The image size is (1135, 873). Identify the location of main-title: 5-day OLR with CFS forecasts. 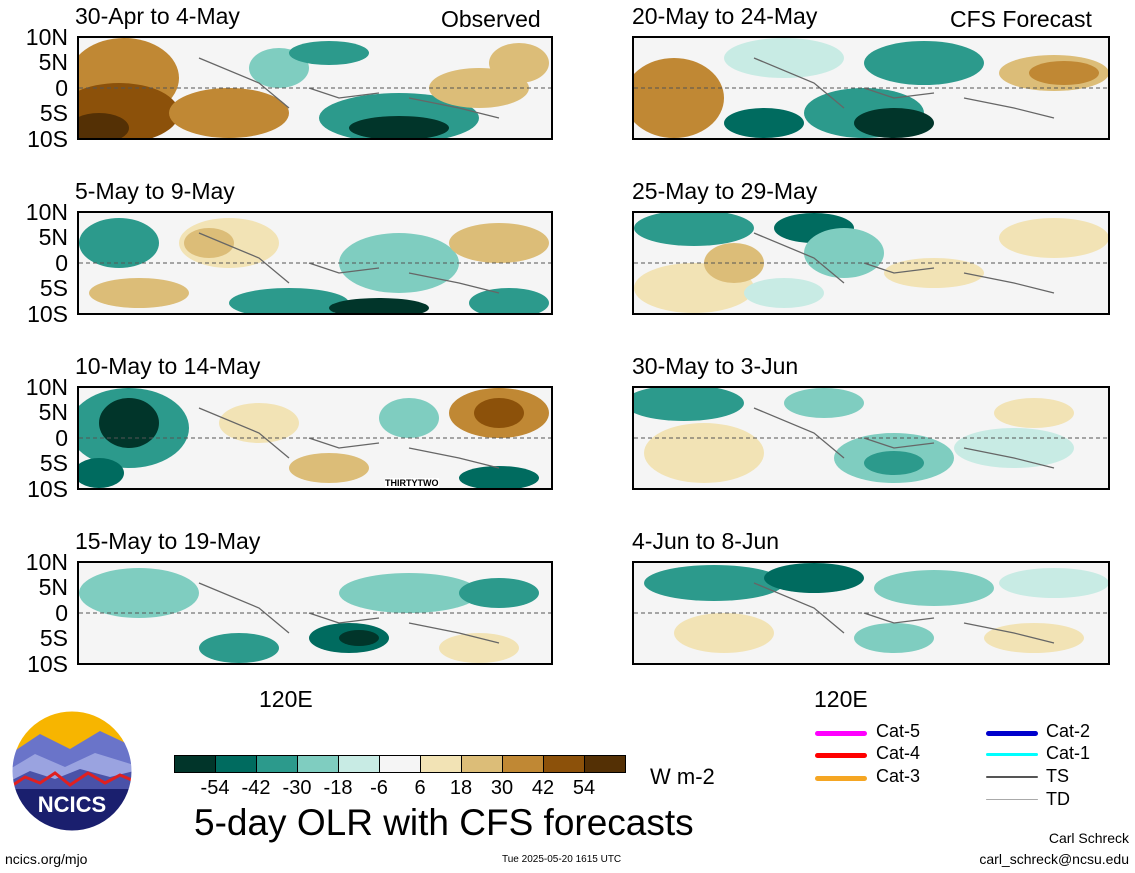
(444, 822).